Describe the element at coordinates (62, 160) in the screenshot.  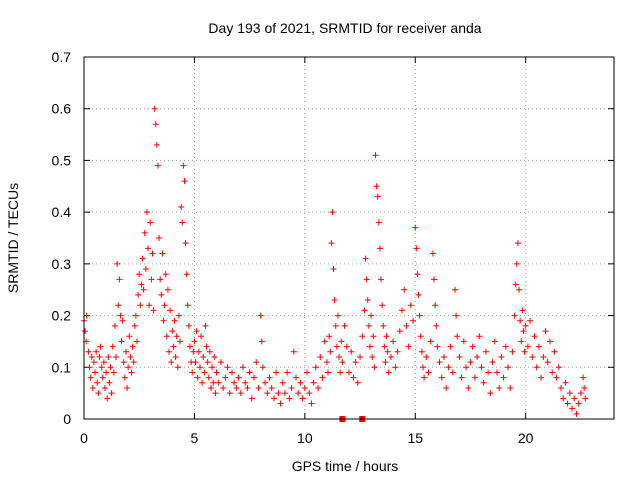
I see `y-tick-label: 0.5` at that location.